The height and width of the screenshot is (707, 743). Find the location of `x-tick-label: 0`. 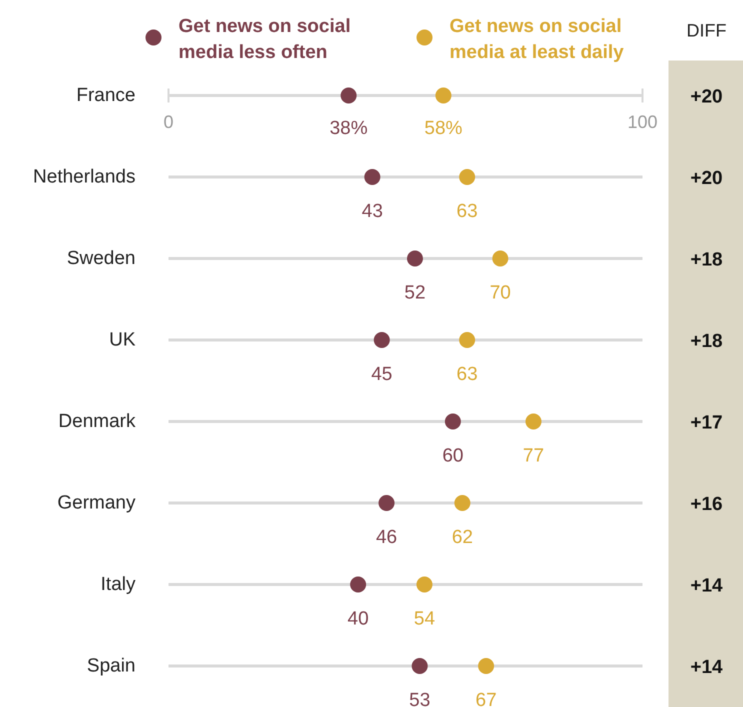

x-tick-label: 0 is located at coordinates (168, 122).